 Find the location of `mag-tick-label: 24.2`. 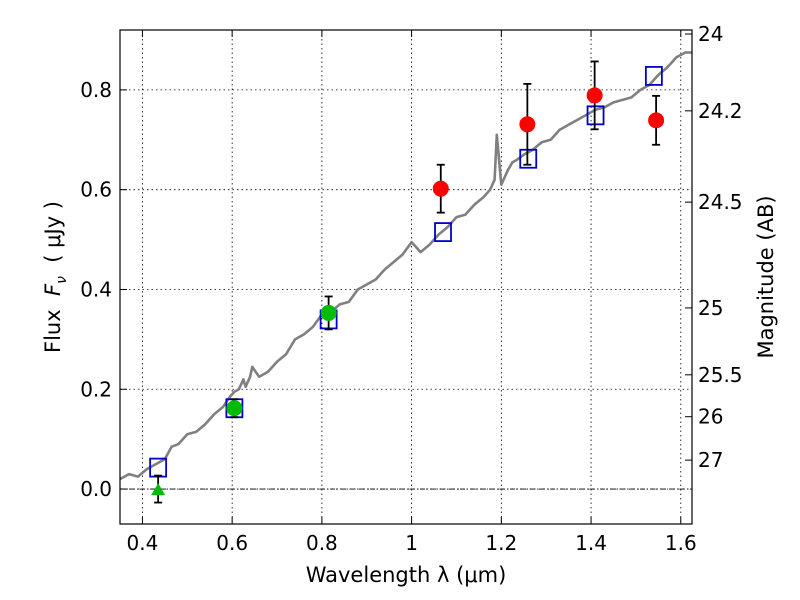

mag-tick-label: 24.2 is located at coordinates (720, 111).